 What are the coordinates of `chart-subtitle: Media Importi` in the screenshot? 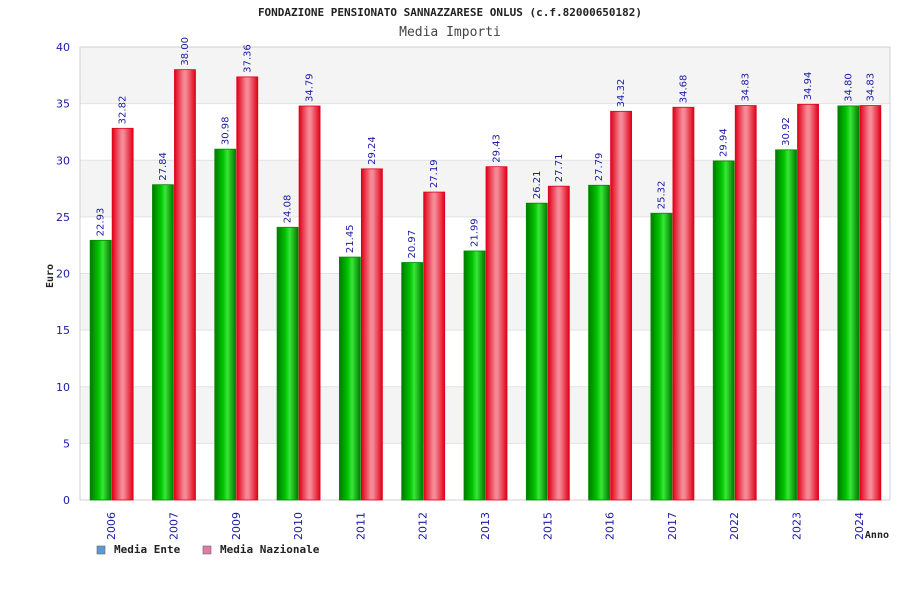 It's located at (450, 32).